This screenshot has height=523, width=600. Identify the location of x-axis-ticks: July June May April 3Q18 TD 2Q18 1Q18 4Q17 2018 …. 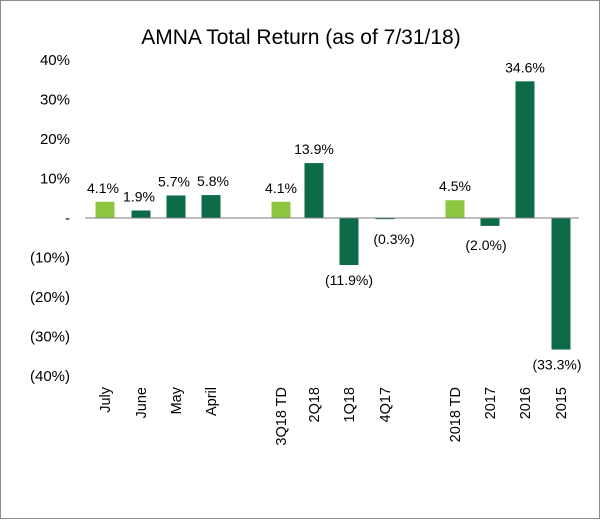
(334, 415).